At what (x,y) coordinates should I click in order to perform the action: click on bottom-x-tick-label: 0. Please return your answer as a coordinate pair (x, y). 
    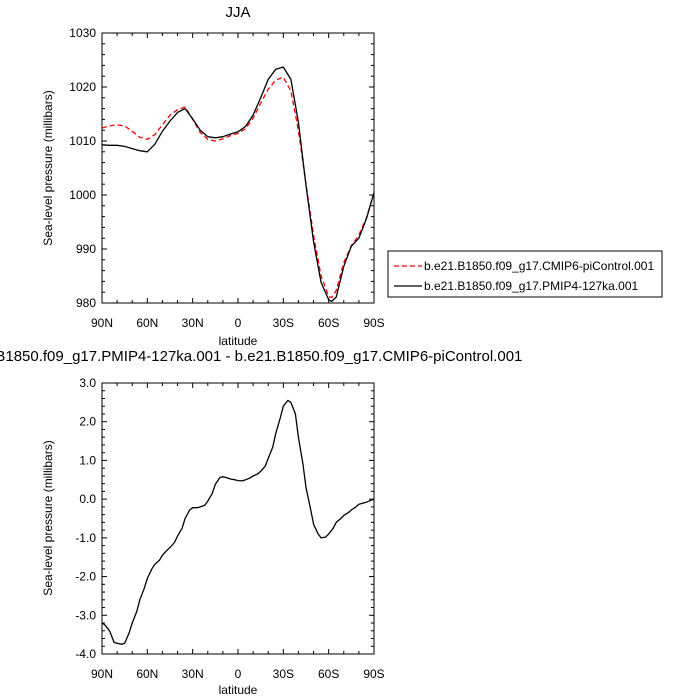
    Looking at the image, I should click on (238, 674).